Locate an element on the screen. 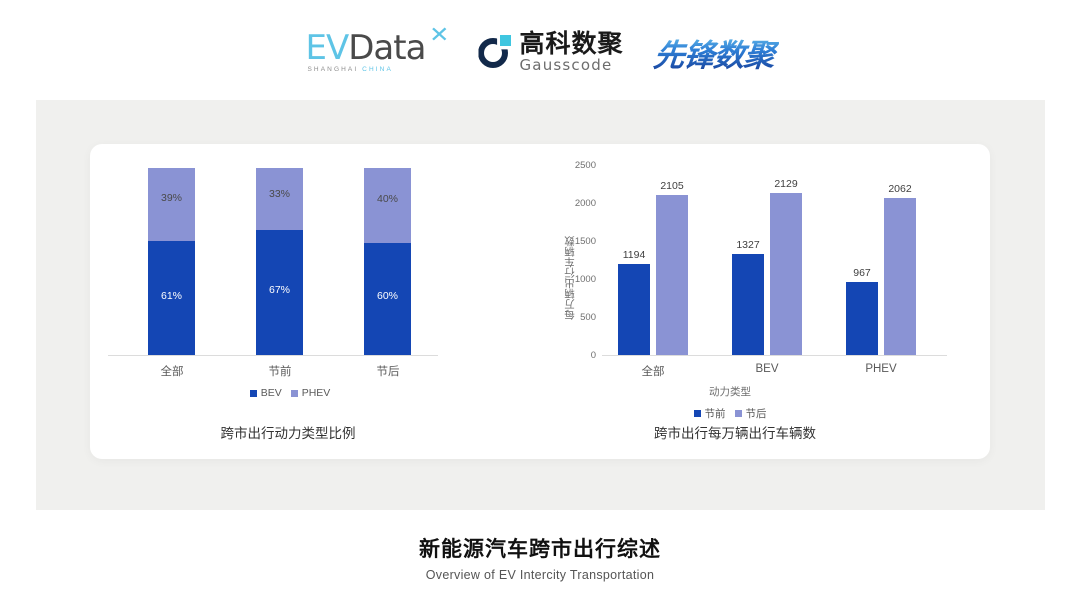 This screenshot has height=608, width=1080. label-bev-all: 61% is located at coordinates (171, 296).